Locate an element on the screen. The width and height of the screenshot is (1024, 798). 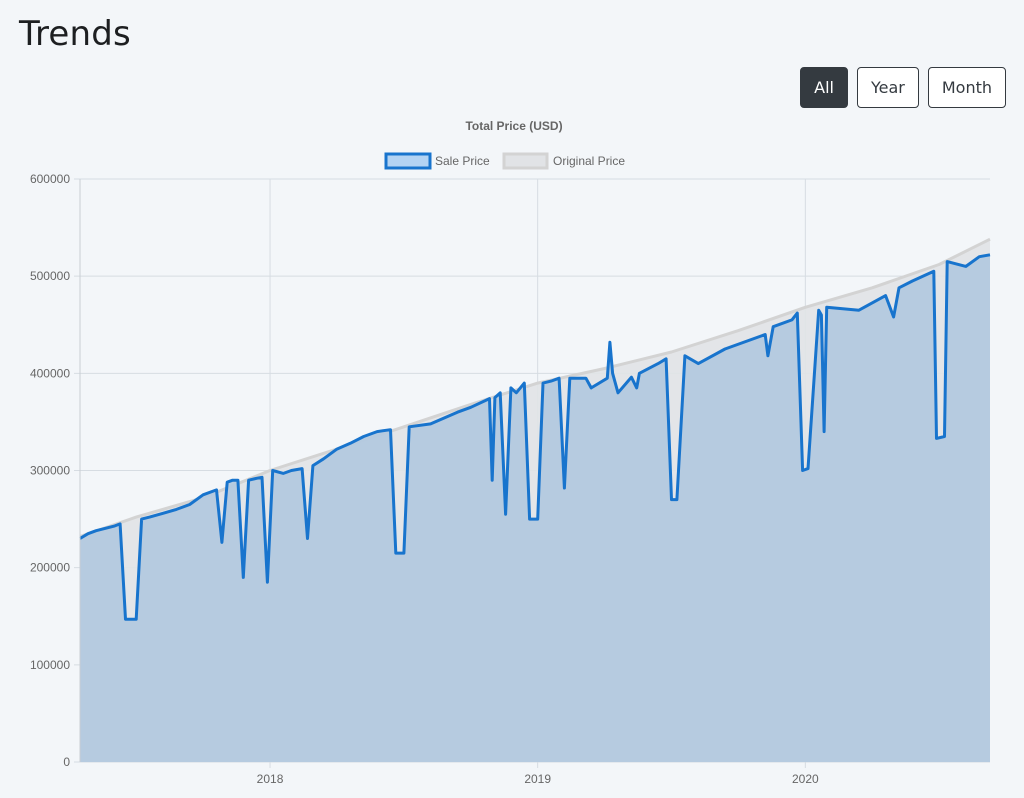
chart-title: Total Price (USD) is located at coordinates (513, 126).